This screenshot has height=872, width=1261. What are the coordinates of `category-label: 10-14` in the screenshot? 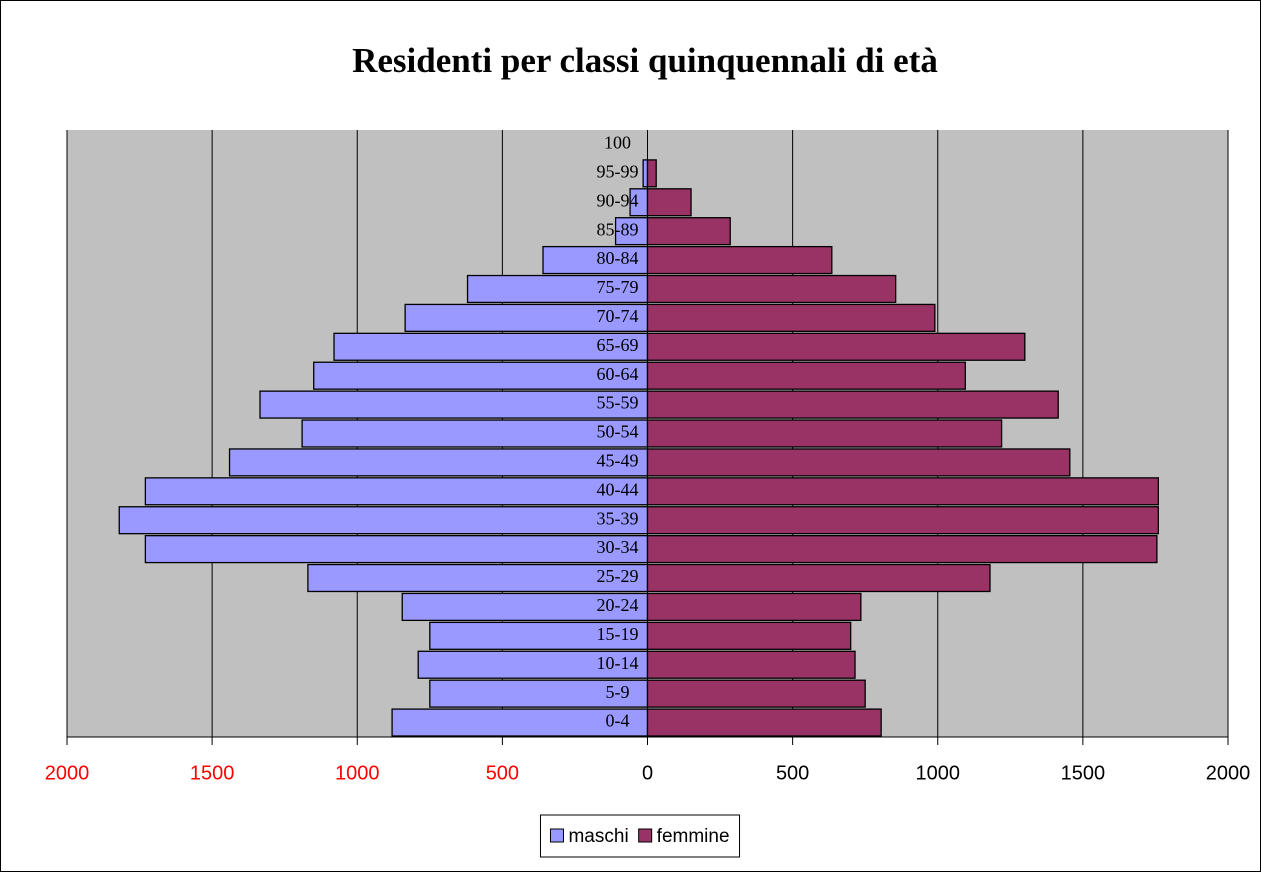 It's located at (618, 663).